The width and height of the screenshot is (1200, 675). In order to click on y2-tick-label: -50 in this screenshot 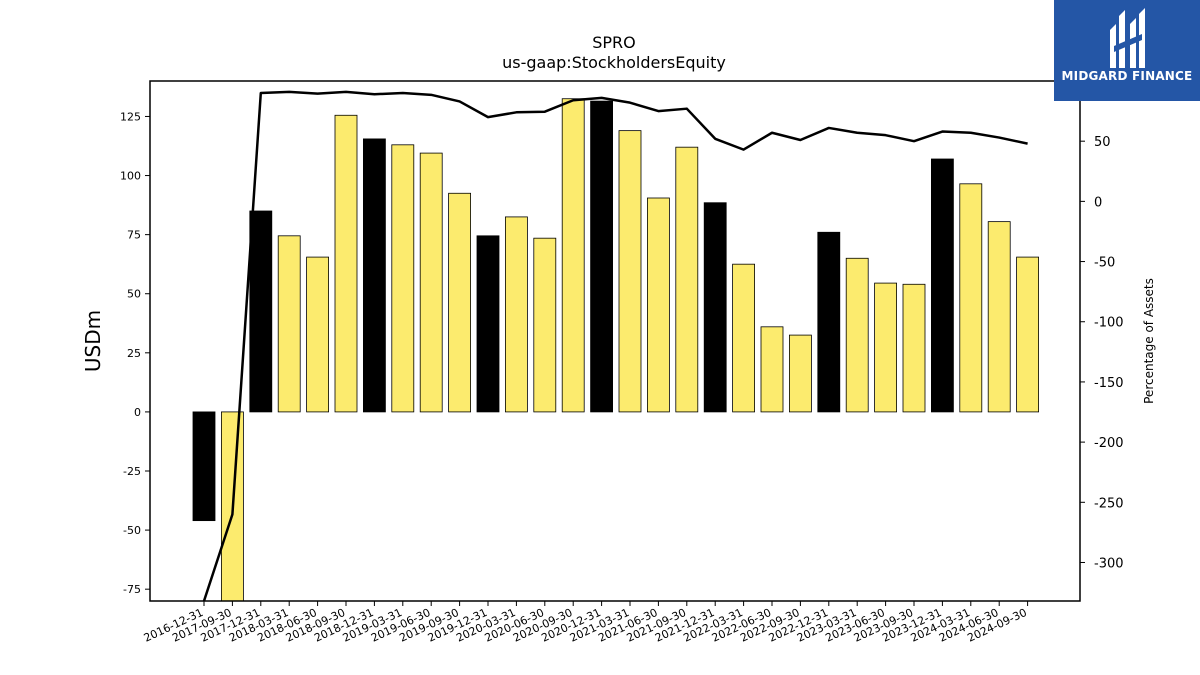, I will do `click(1104, 263)`.